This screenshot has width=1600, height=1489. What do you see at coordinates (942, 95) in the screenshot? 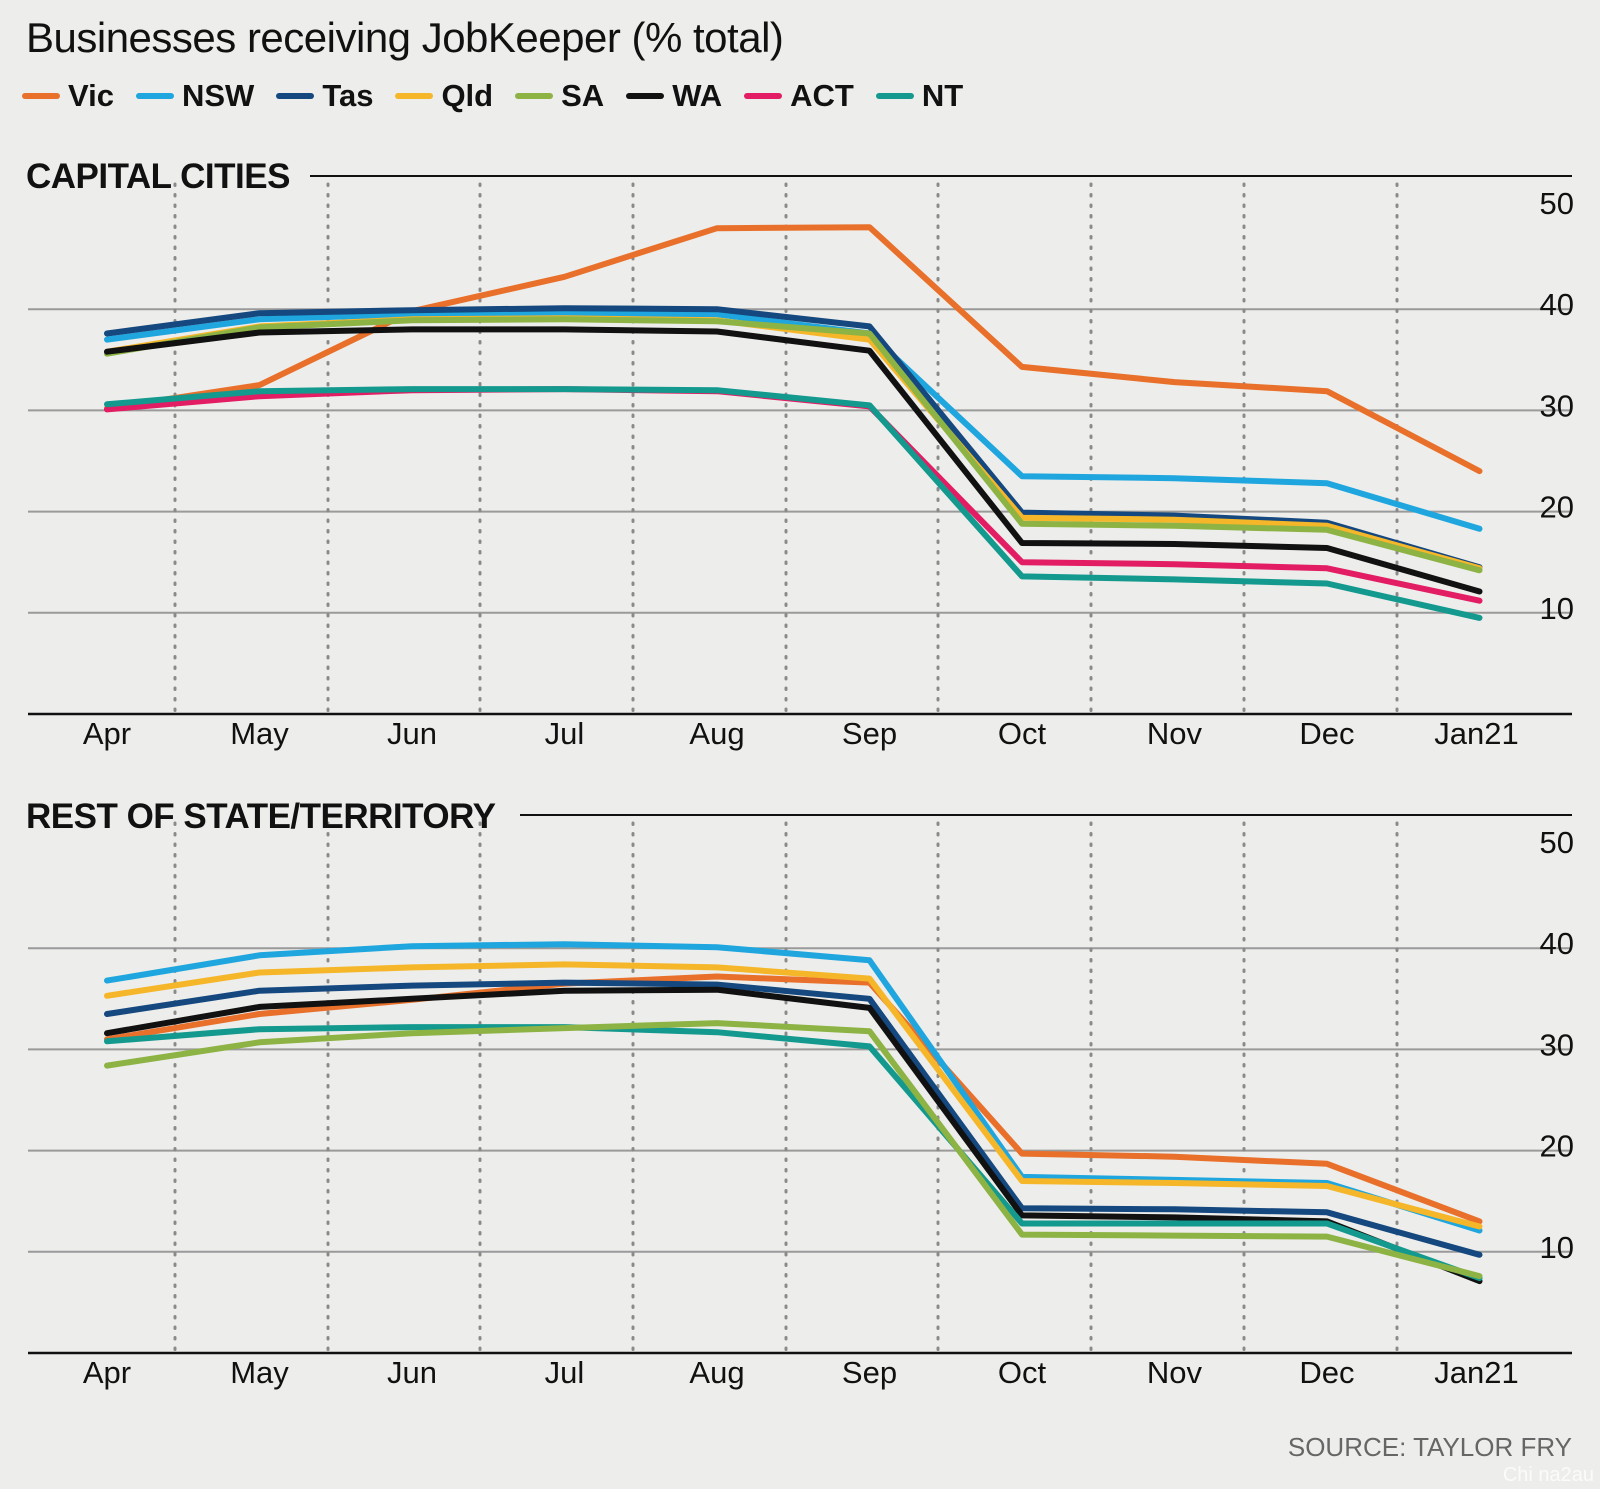
I see `legend-label: NT` at bounding box center [942, 95].